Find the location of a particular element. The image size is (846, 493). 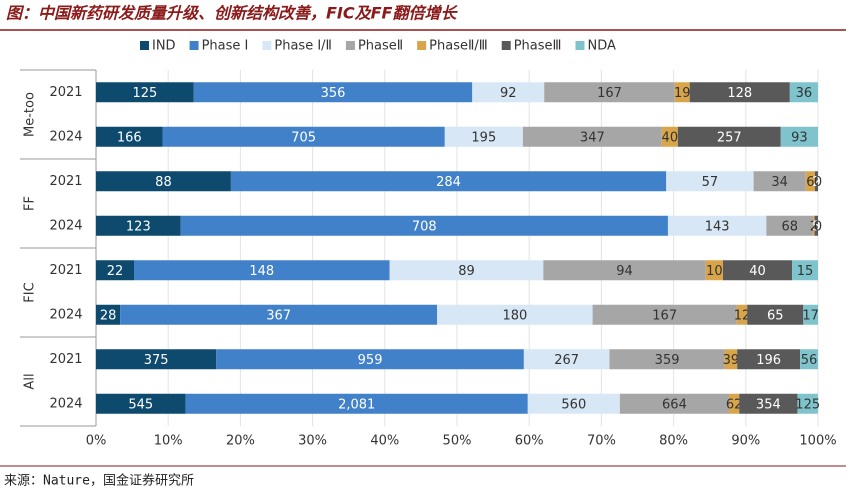

data-label: 36 is located at coordinates (804, 93).